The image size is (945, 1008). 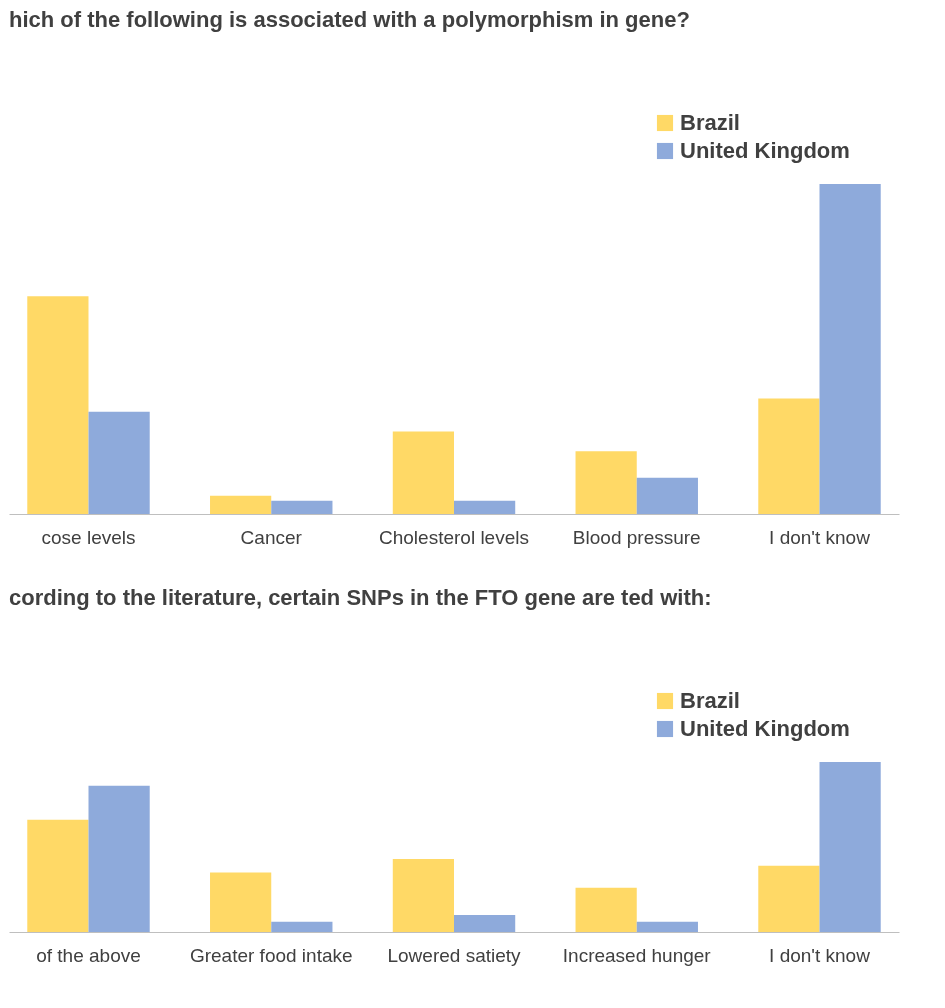 What do you see at coordinates (360, 597) in the screenshot?
I see `chart-title: cording to the literature, certain SNPs in the FTO gene are ted with:` at bounding box center [360, 597].